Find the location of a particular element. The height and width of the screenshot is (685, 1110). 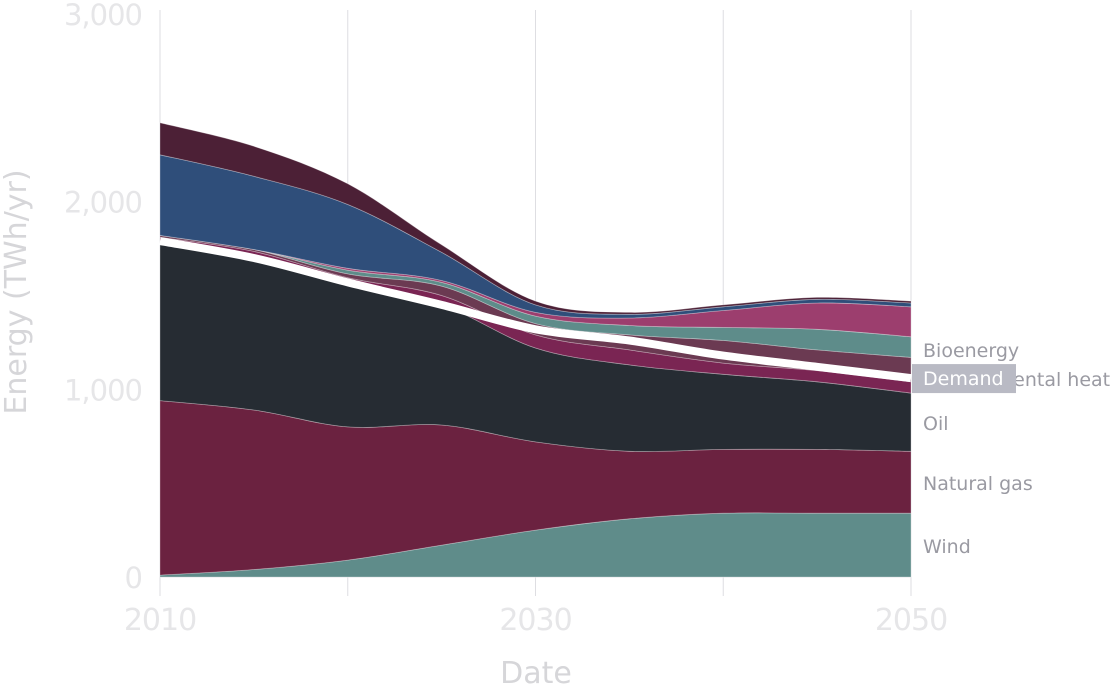

series-label: Wind is located at coordinates (947, 547).